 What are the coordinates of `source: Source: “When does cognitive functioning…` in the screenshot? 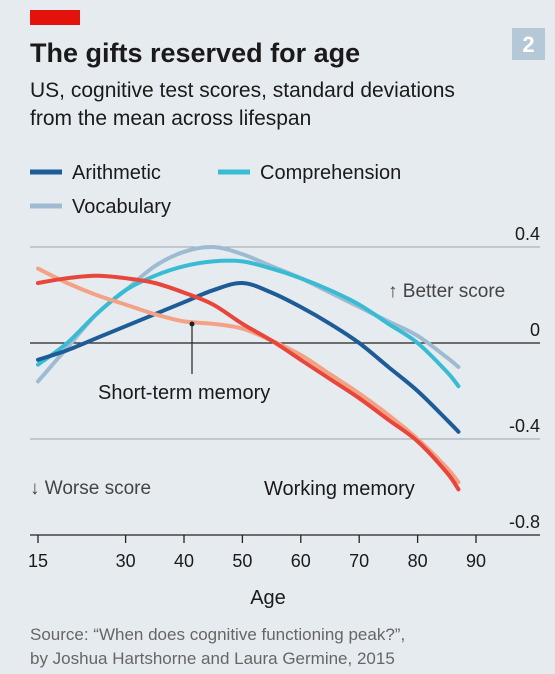 It's located at (217, 634).